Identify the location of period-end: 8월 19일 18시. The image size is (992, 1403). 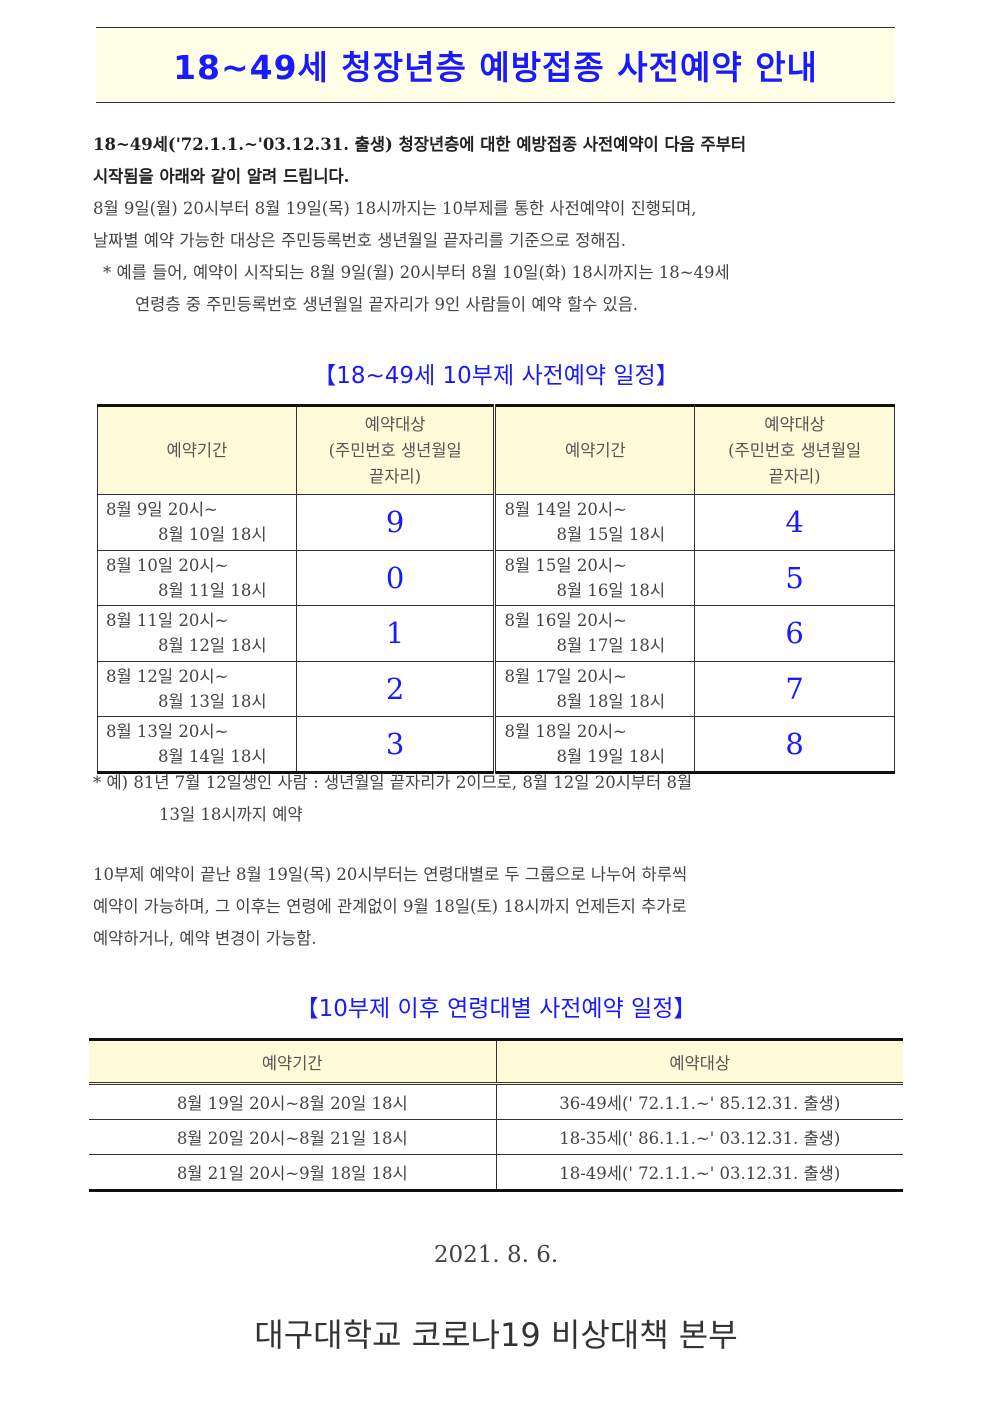
(611, 757).